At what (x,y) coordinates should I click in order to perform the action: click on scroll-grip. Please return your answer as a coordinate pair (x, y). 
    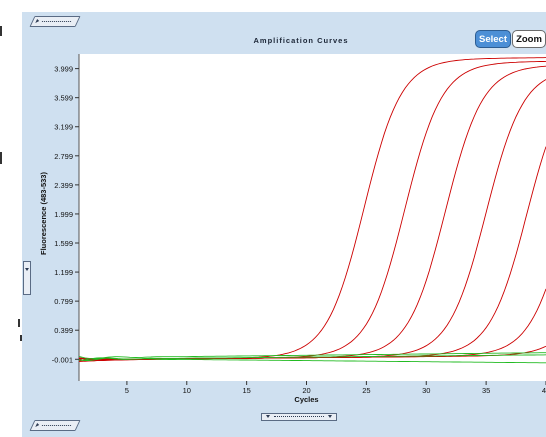
    Looking at the image, I should click on (299, 416).